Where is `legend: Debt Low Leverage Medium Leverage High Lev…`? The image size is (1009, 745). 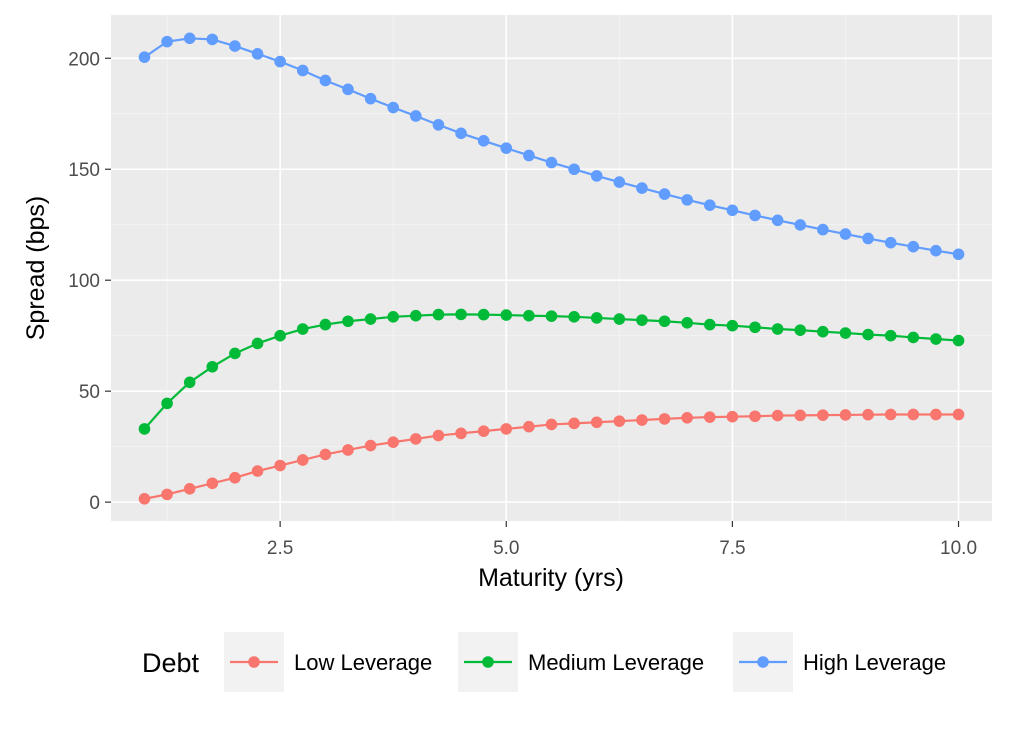
legend: Debt Low Leverage Medium Leverage High Lev… is located at coordinates (544, 662).